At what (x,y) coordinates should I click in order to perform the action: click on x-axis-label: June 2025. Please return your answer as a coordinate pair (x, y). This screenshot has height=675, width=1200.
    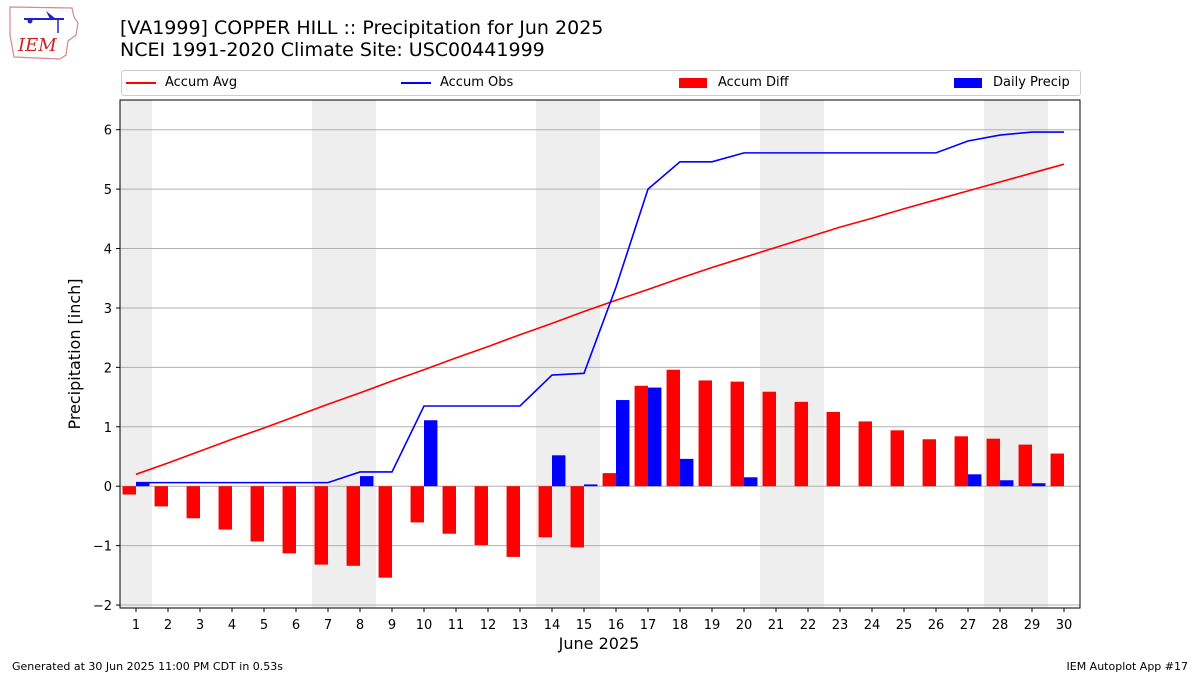
    Looking at the image, I should click on (599, 643).